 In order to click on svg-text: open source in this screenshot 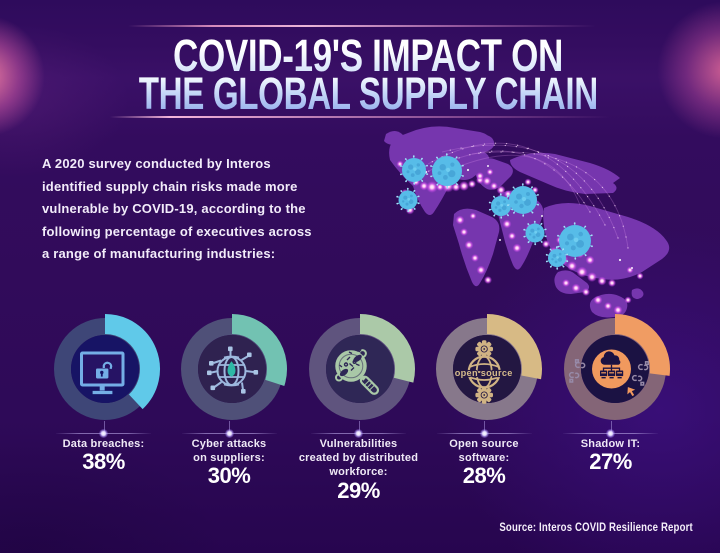, I will do `click(484, 373)`.